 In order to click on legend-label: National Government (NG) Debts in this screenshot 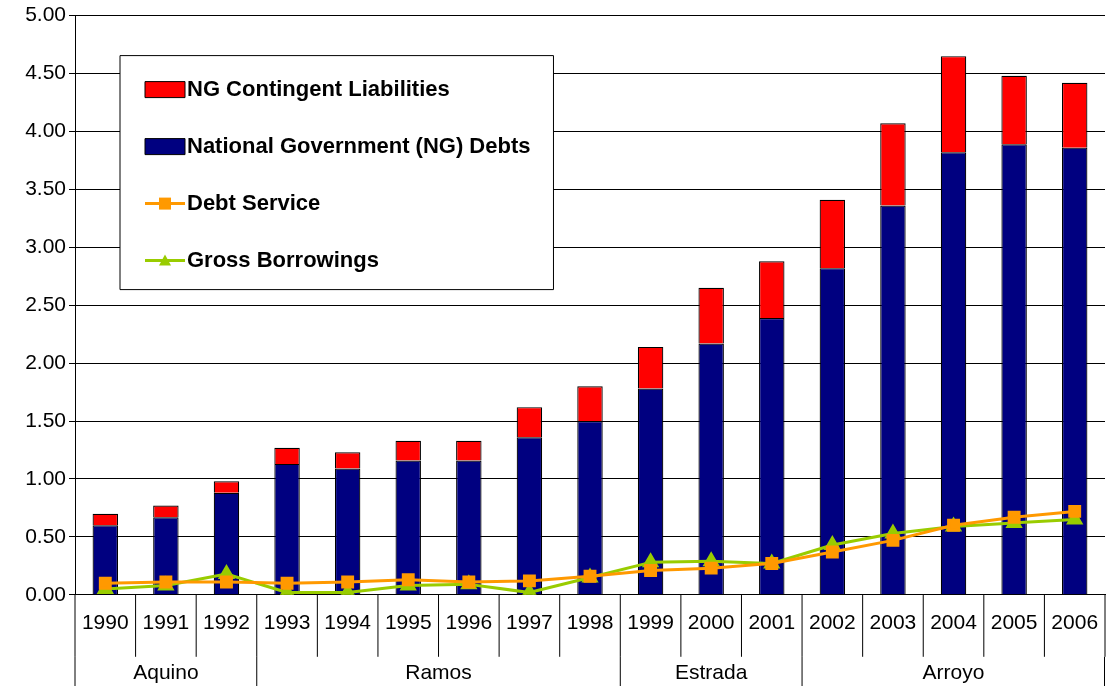, I will do `click(359, 145)`.